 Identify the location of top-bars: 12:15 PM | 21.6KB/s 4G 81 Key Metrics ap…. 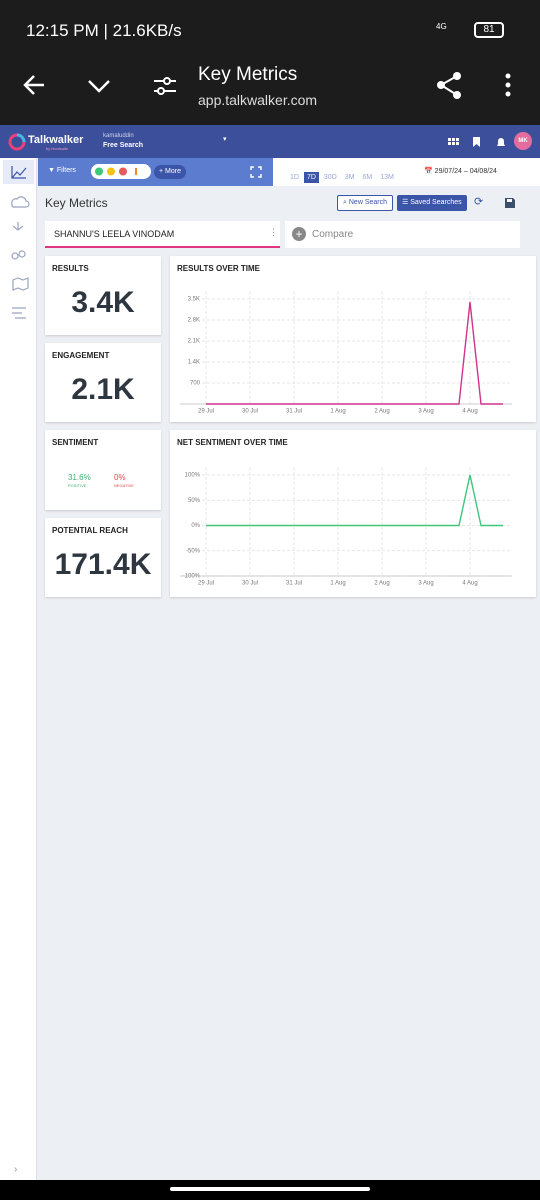
(270, 62).